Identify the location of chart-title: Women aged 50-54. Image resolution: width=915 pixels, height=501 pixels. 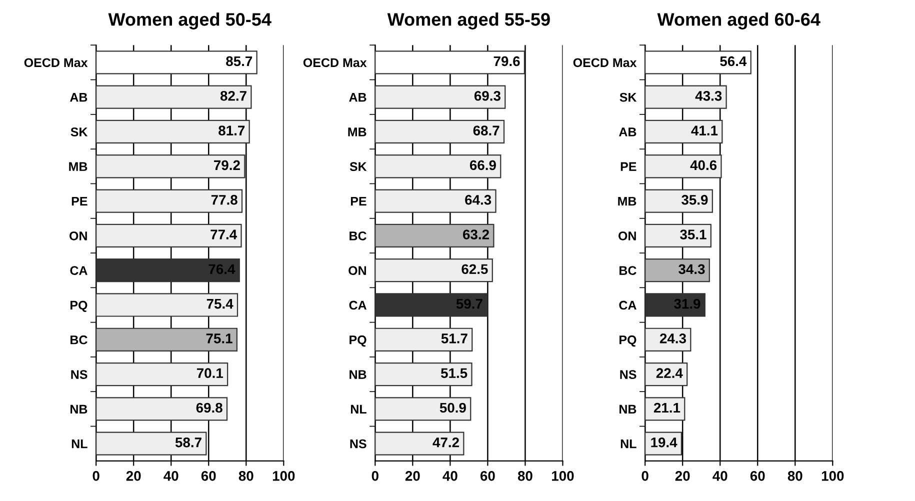
(190, 21).